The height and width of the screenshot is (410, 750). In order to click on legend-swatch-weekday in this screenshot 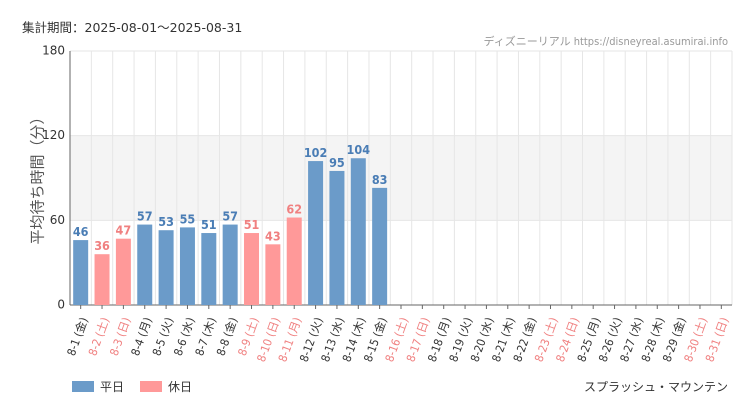, I will do `click(83, 386)`.